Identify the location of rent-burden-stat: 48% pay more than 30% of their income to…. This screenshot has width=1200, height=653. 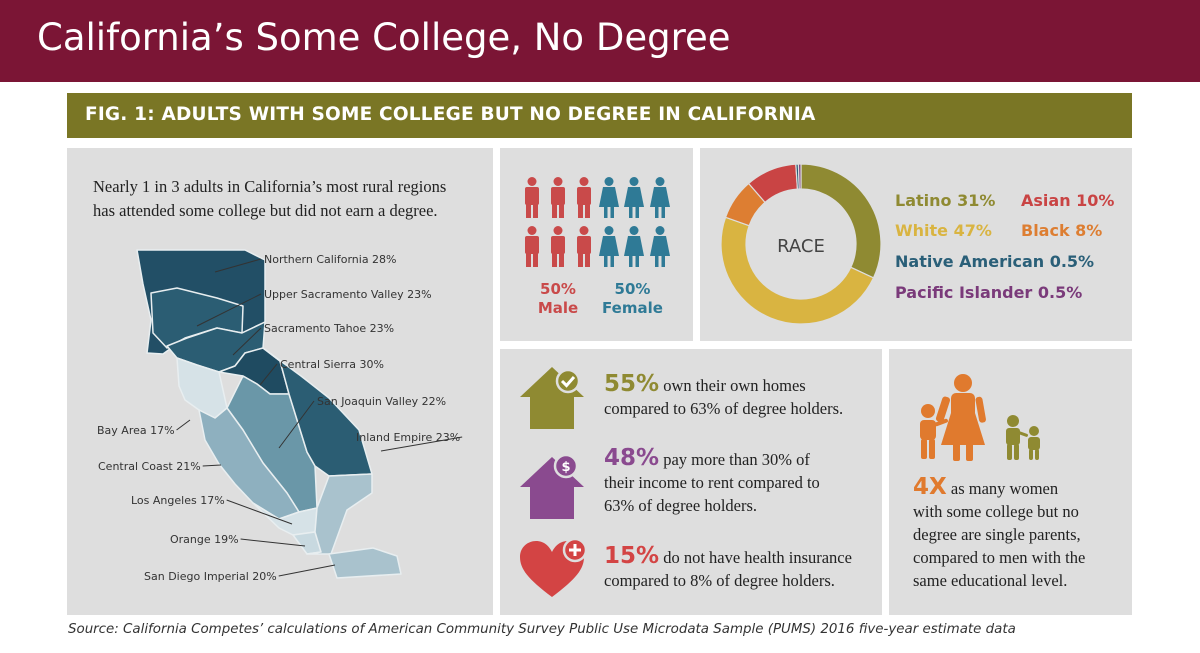
(739, 482).